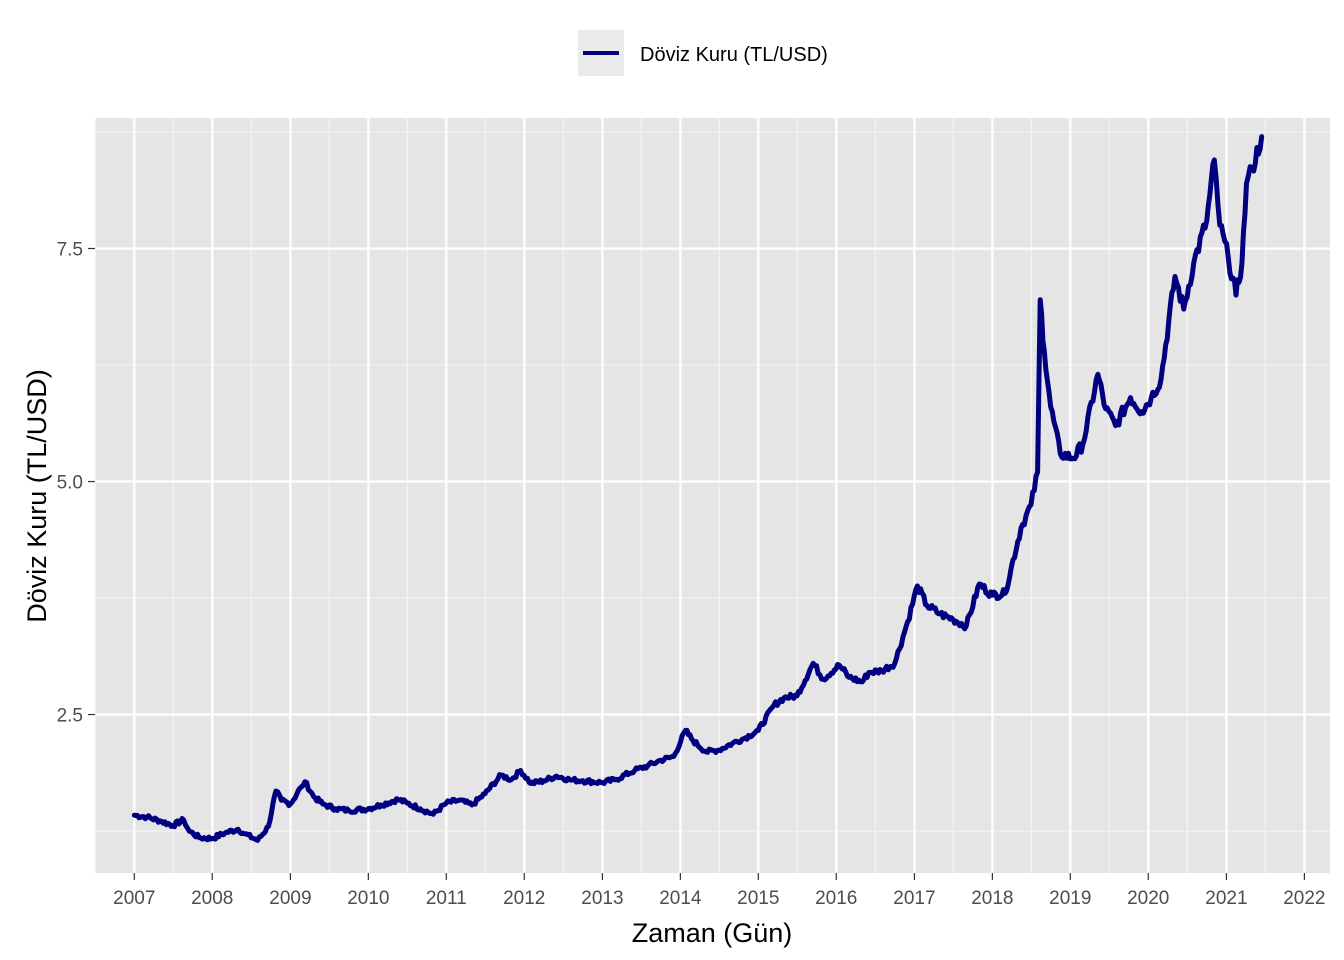  I want to click on x-tick-label: 2018, so click(992, 898).